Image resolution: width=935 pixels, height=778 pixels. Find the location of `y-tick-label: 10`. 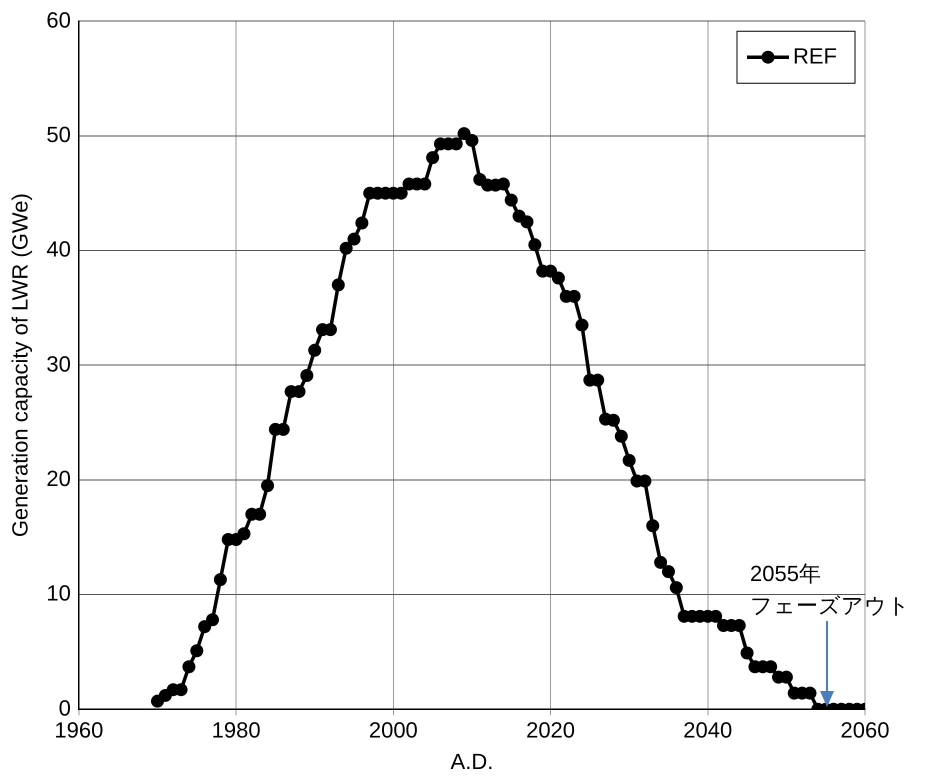

y-tick-label: 10 is located at coordinates (58, 593).